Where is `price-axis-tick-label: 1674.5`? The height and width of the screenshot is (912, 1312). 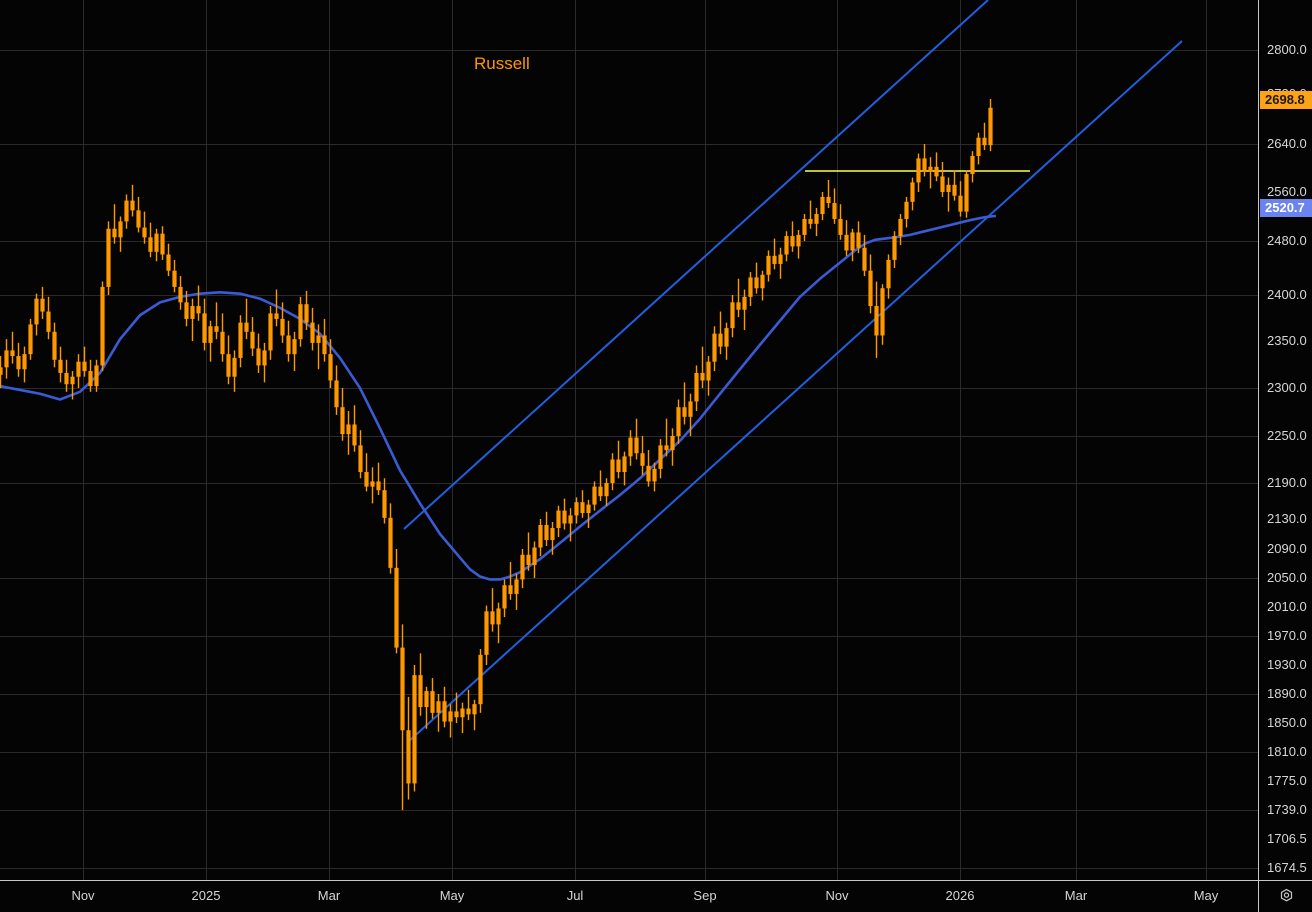
price-axis-tick-label: 1674.5 is located at coordinates (1287, 867).